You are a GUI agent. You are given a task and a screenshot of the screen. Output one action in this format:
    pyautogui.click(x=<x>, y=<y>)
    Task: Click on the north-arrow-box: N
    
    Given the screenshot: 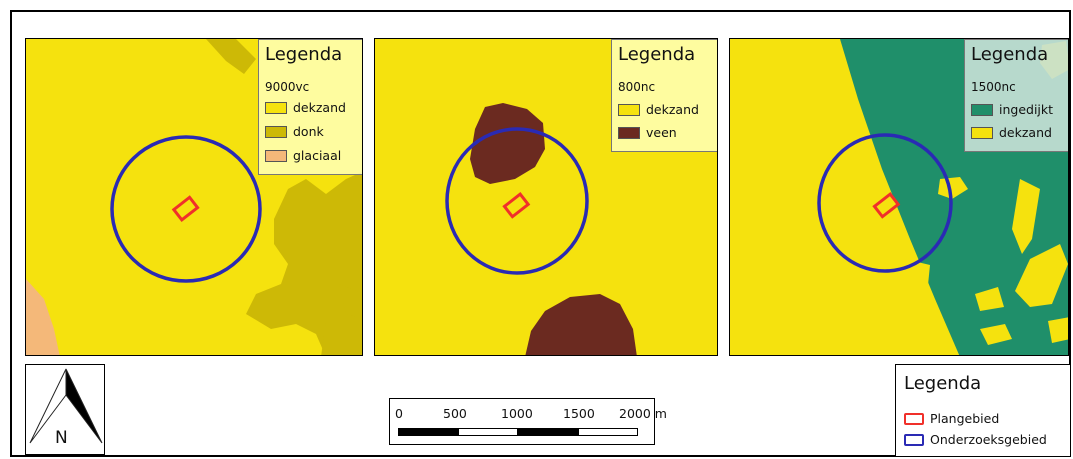 What is the action you would take?
    pyautogui.click(x=65, y=409)
    